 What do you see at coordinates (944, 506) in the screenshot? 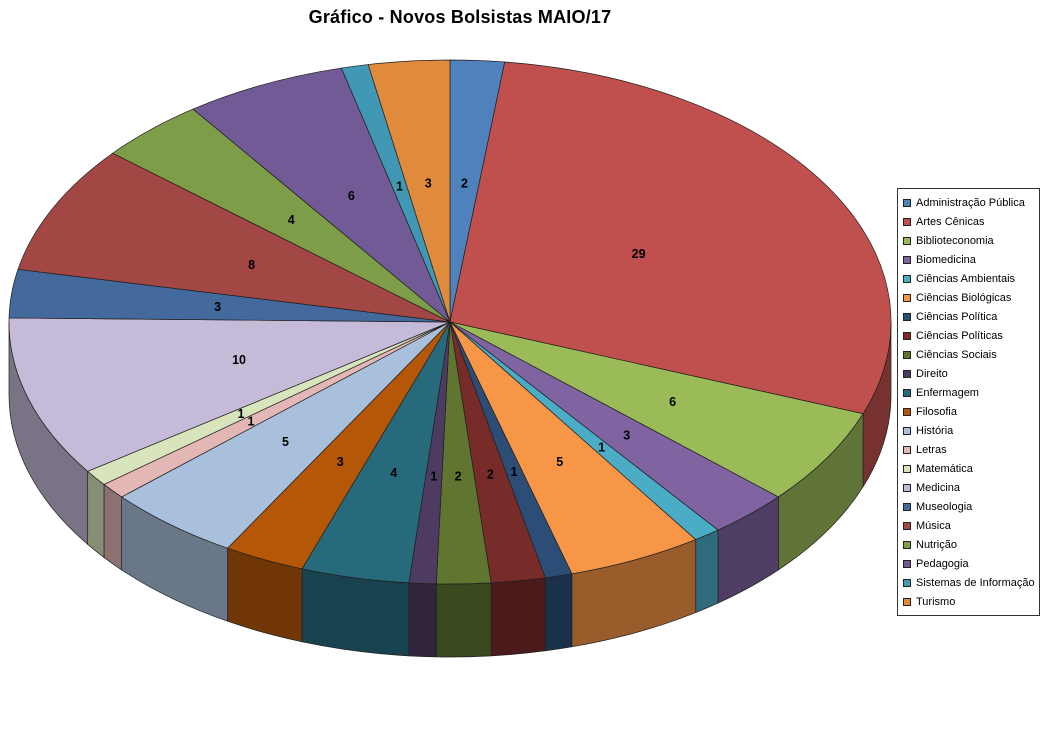
I see `legend-label: Museologia` at bounding box center [944, 506].